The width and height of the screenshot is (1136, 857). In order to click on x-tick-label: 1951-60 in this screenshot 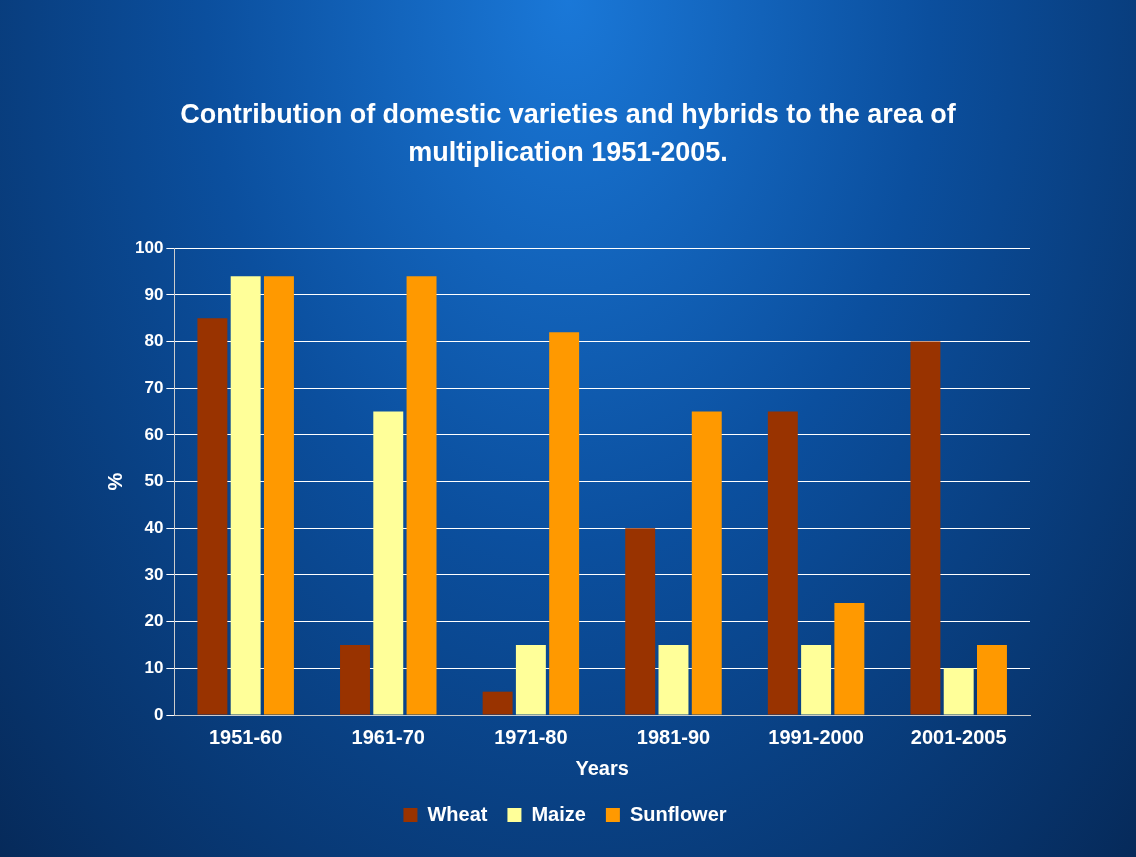, I will do `click(245, 736)`.